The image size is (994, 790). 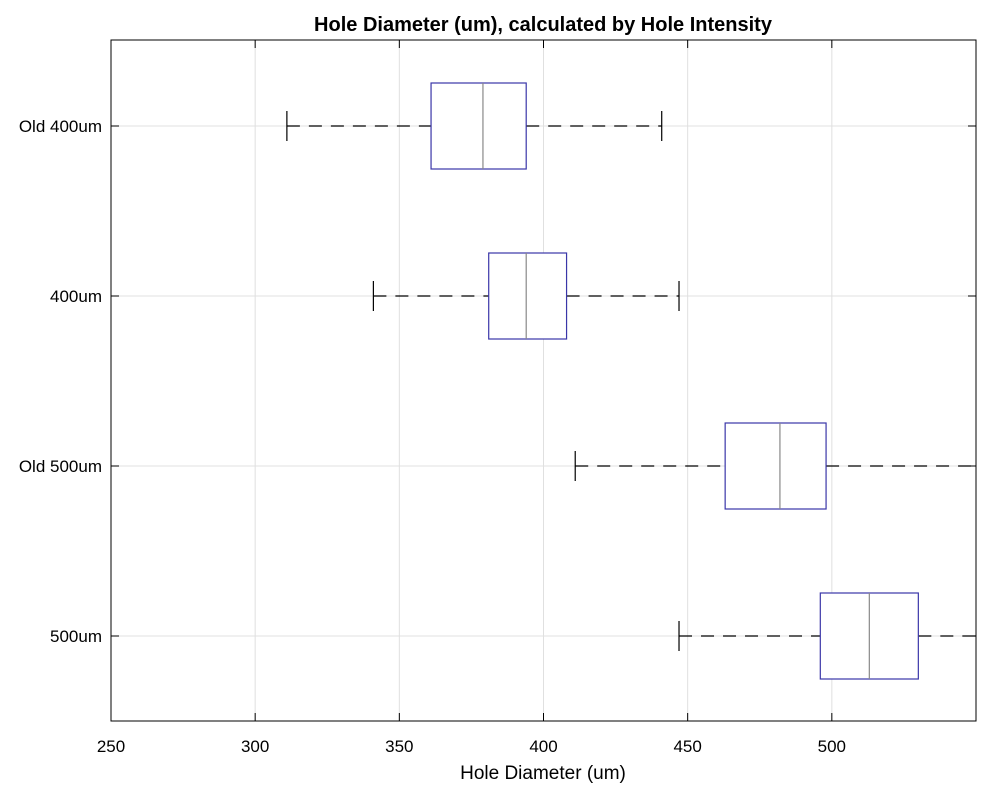 What do you see at coordinates (543, 746) in the screenshot?
I see `x-tick-label: 400` at bounding box center [543, 746].